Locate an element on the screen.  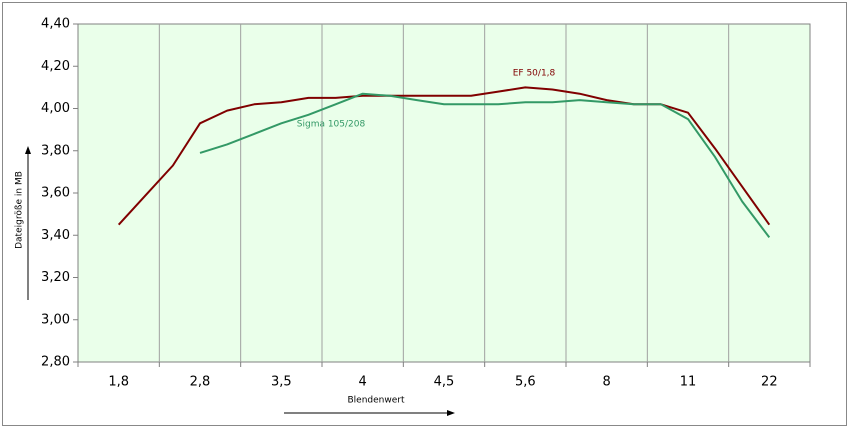
x-tick-label: 4,5 is located at coordinates (444, 382).